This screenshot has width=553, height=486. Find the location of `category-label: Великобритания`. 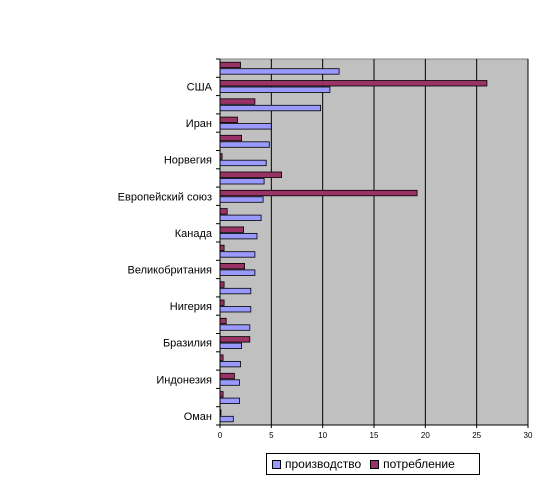

category-label: Великобритания is located at coordinates (170, 270).